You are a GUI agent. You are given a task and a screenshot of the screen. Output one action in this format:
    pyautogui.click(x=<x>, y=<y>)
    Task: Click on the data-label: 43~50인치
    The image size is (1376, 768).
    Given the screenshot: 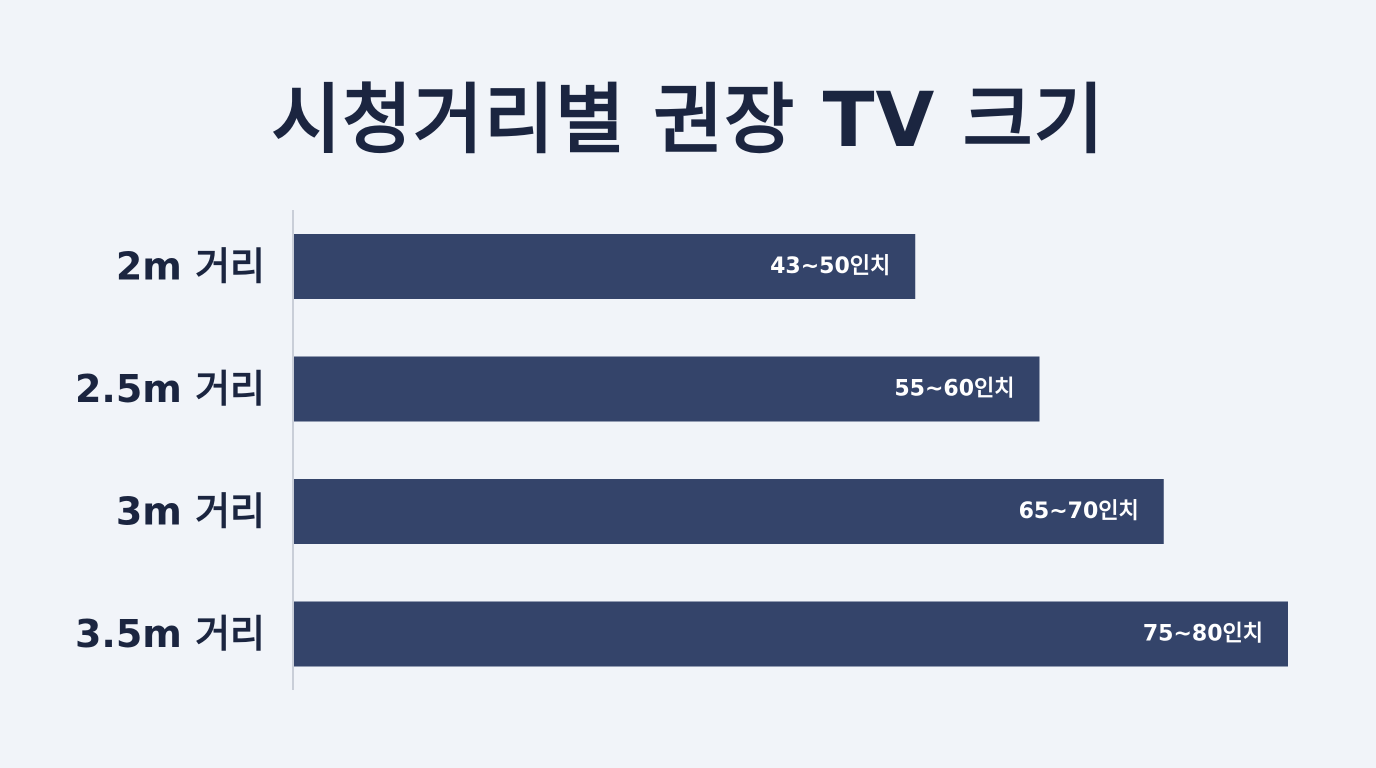 What is the action you would take?
    pyautogui.click(x=830, y=266)
    